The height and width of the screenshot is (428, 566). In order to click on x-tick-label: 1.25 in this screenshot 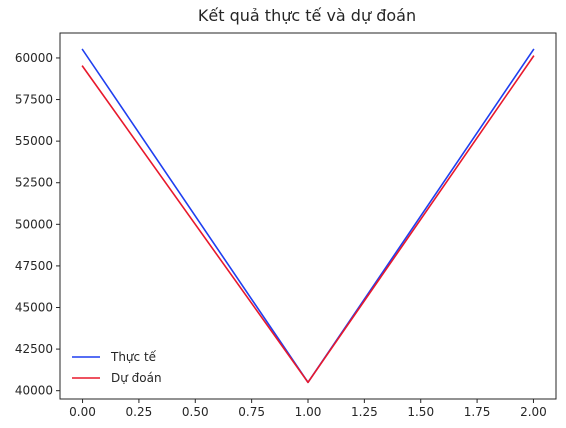, I will do `click(364, 412)`.